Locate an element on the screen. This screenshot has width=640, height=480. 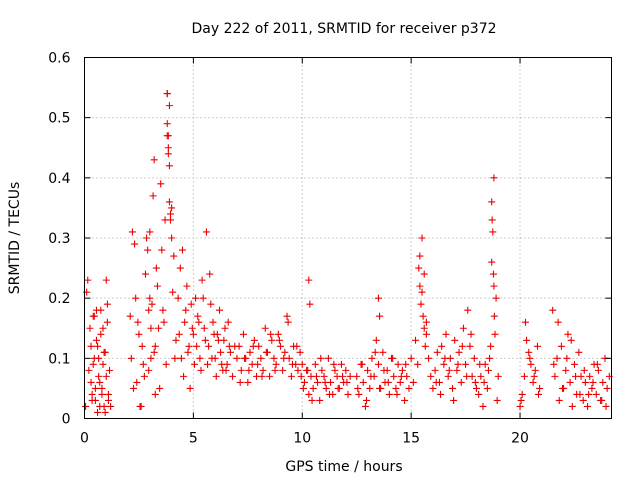
x-tick-label: 5 is located at coordinates (193, 439).